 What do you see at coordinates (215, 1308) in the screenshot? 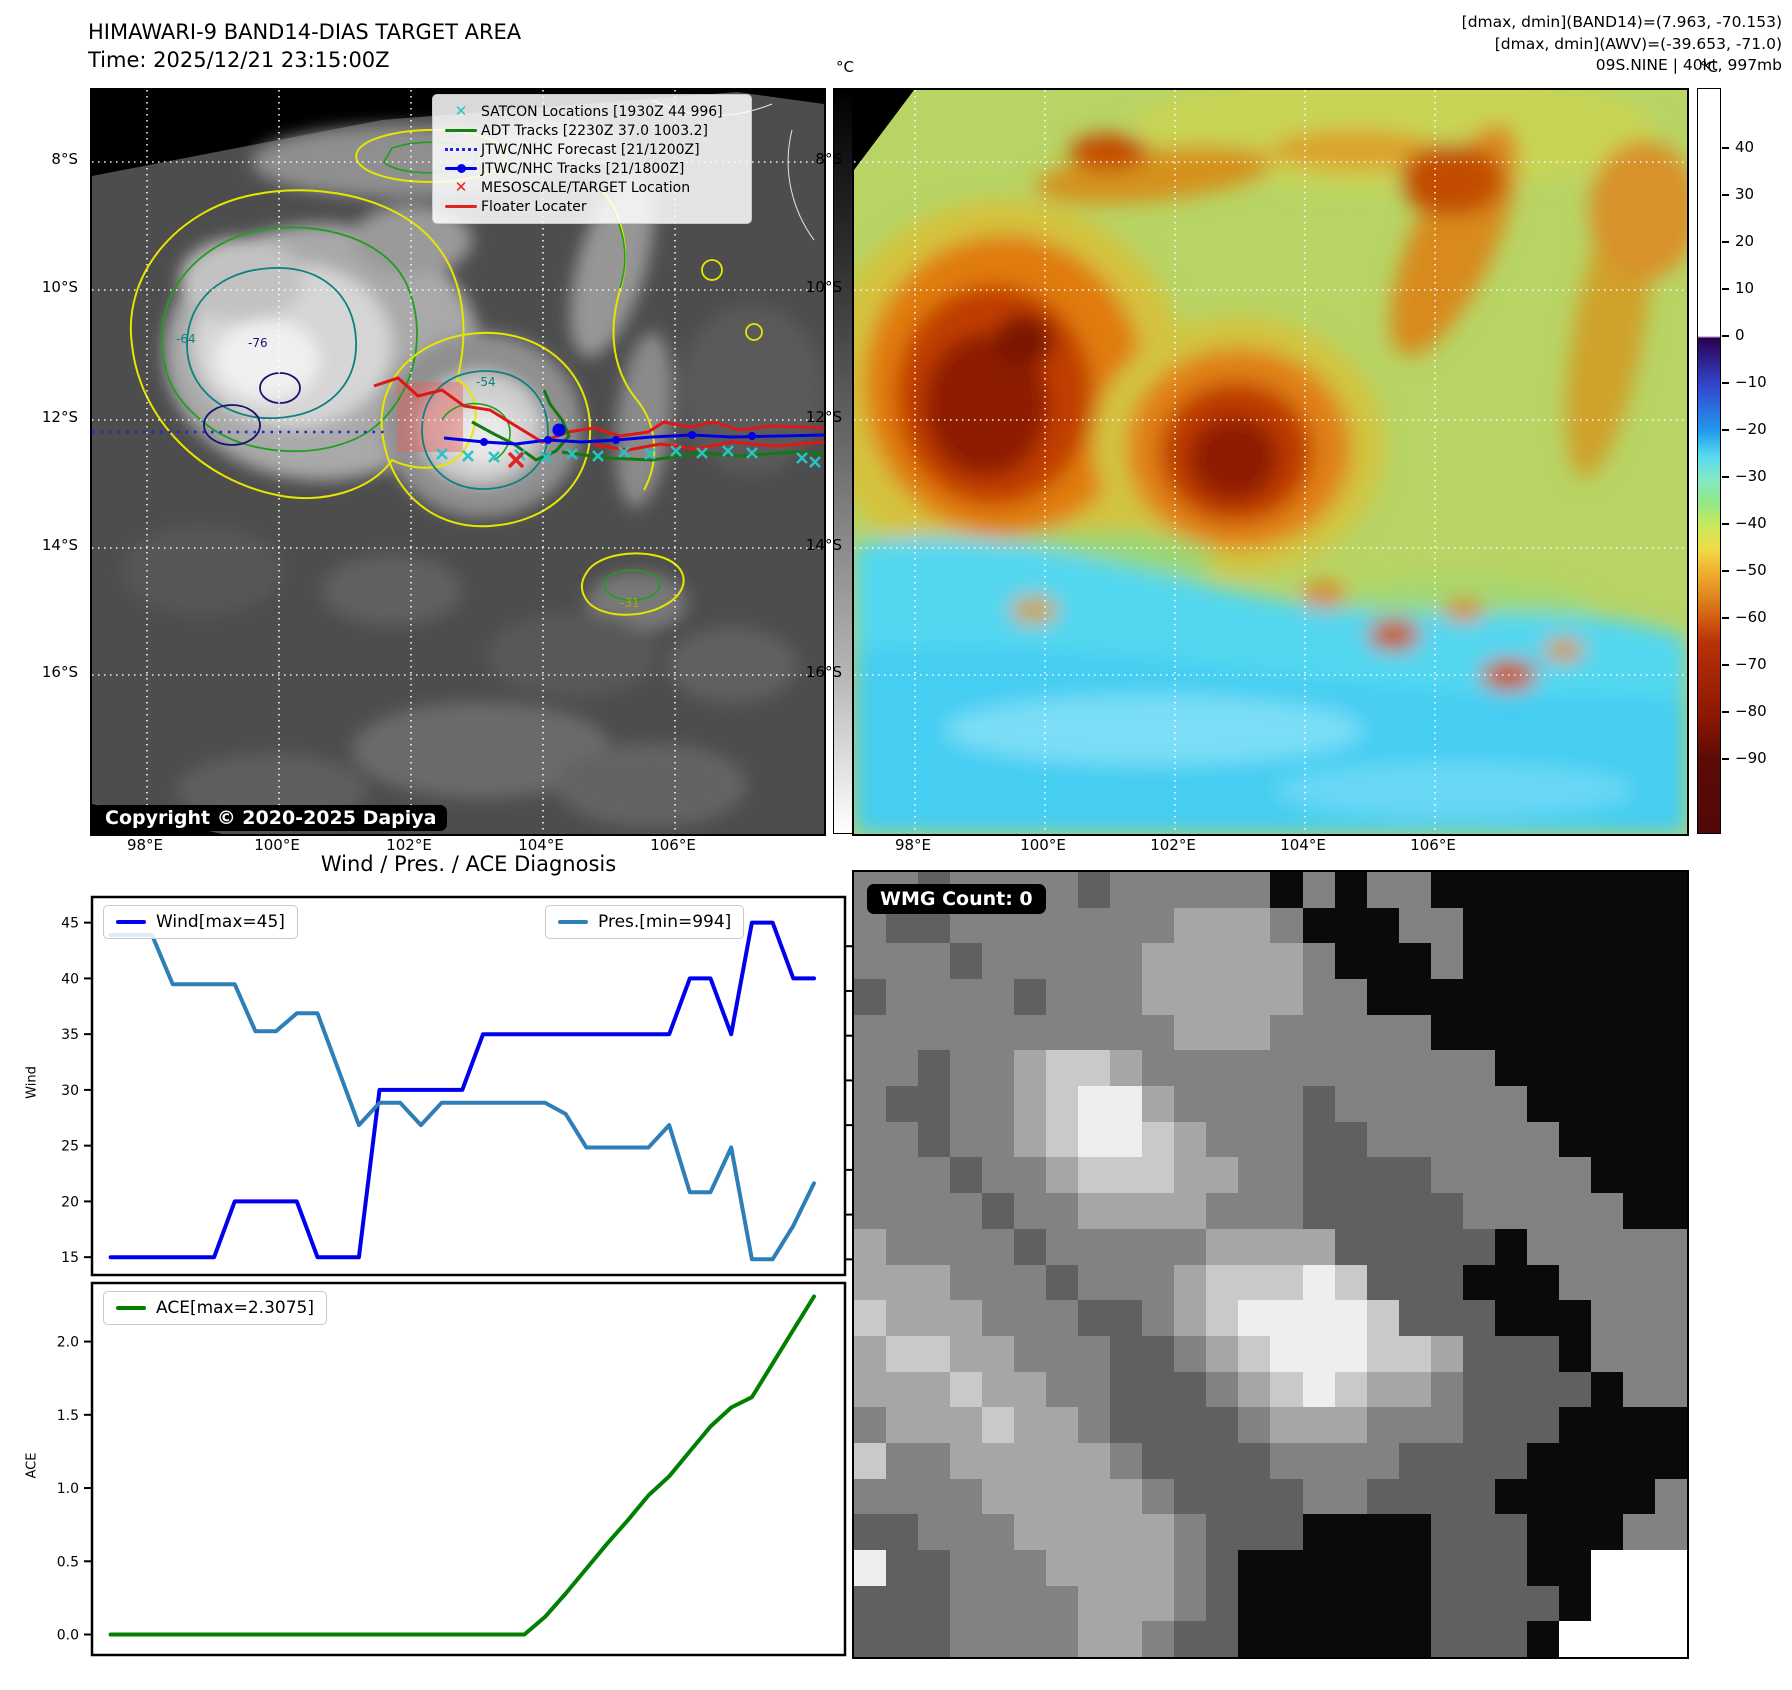
I see `ace-legend: ACE[max=2.3075]` at bounding box center [215, 1308].